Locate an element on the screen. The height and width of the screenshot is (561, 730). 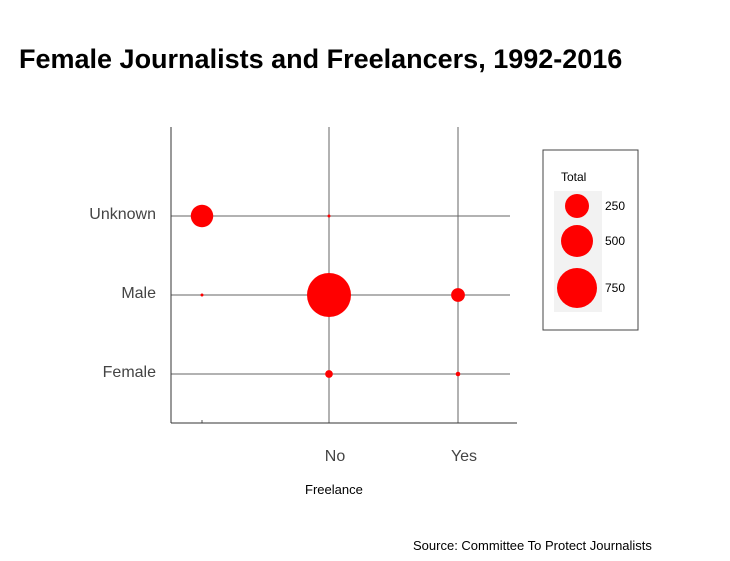
y-tick-label: Male is located at coordinates (138, 293).